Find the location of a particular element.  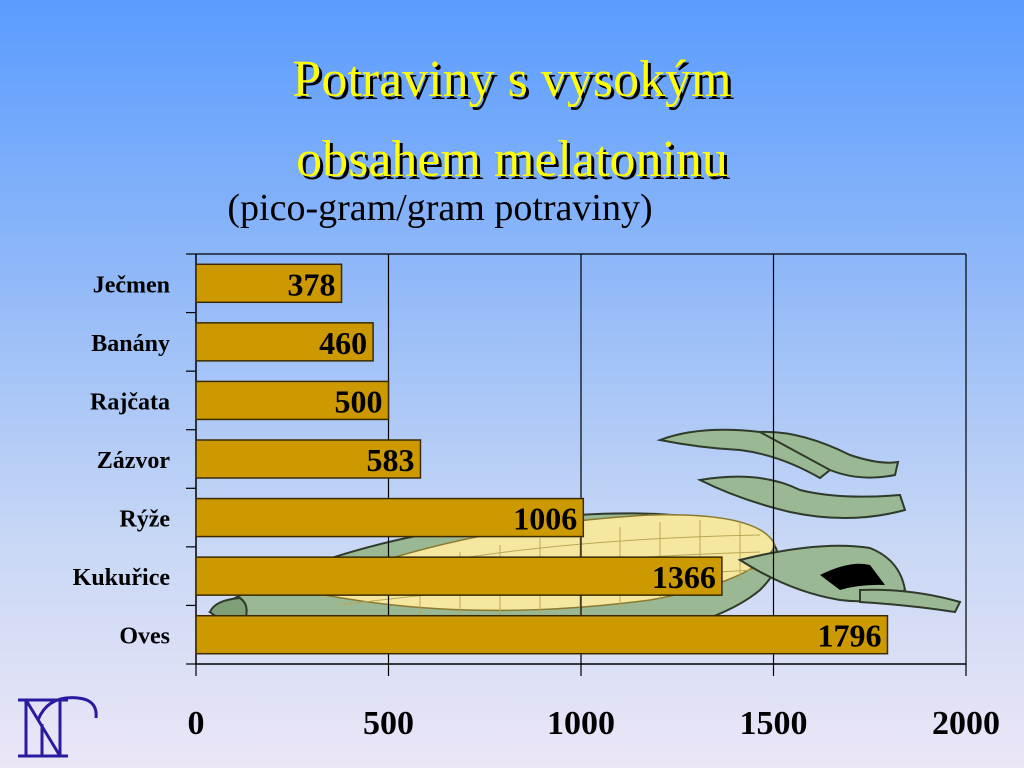

data-label: 500 is located at coordinates (359, 401).